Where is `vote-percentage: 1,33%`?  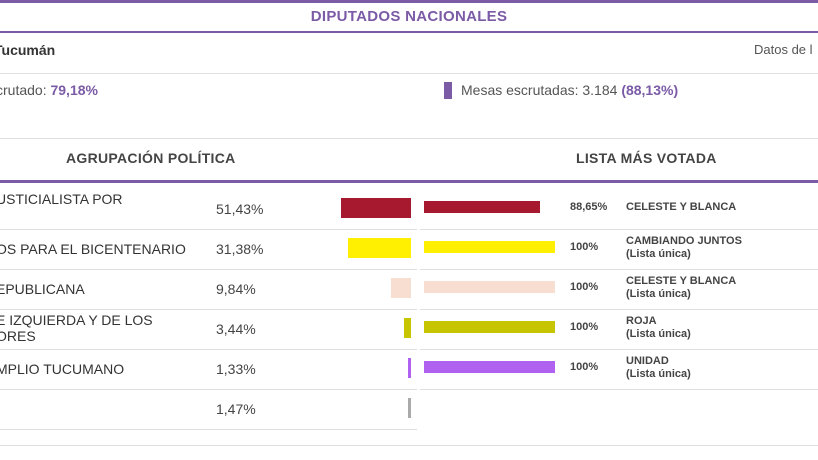 vote-percentage: 1,33% is located at coordinates (236, 369).